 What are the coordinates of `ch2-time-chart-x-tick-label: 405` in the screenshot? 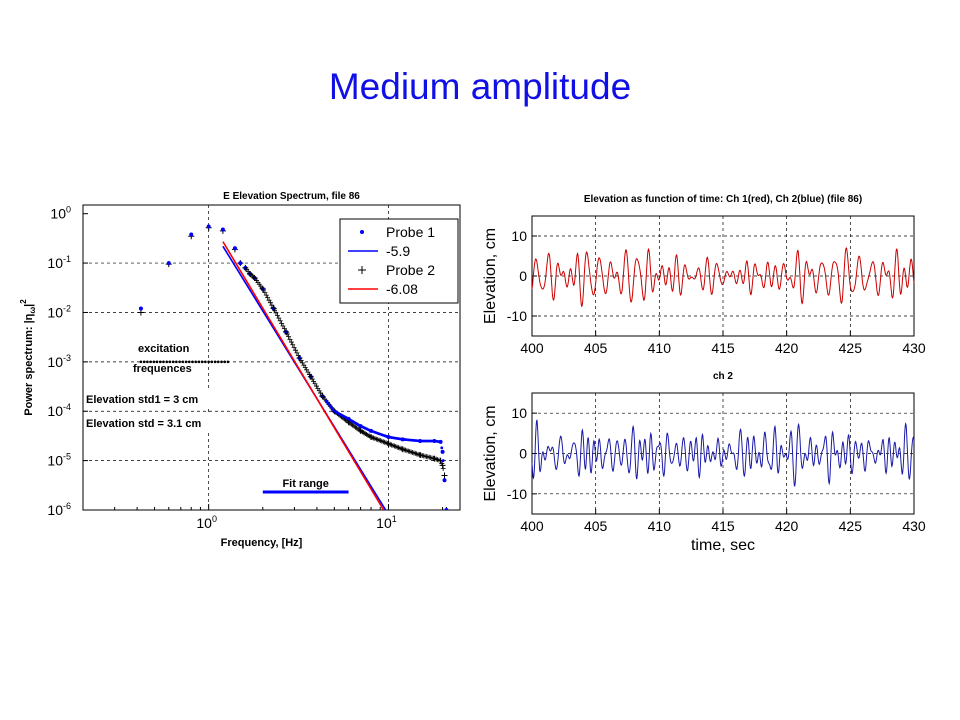 It's located at (596, 526).